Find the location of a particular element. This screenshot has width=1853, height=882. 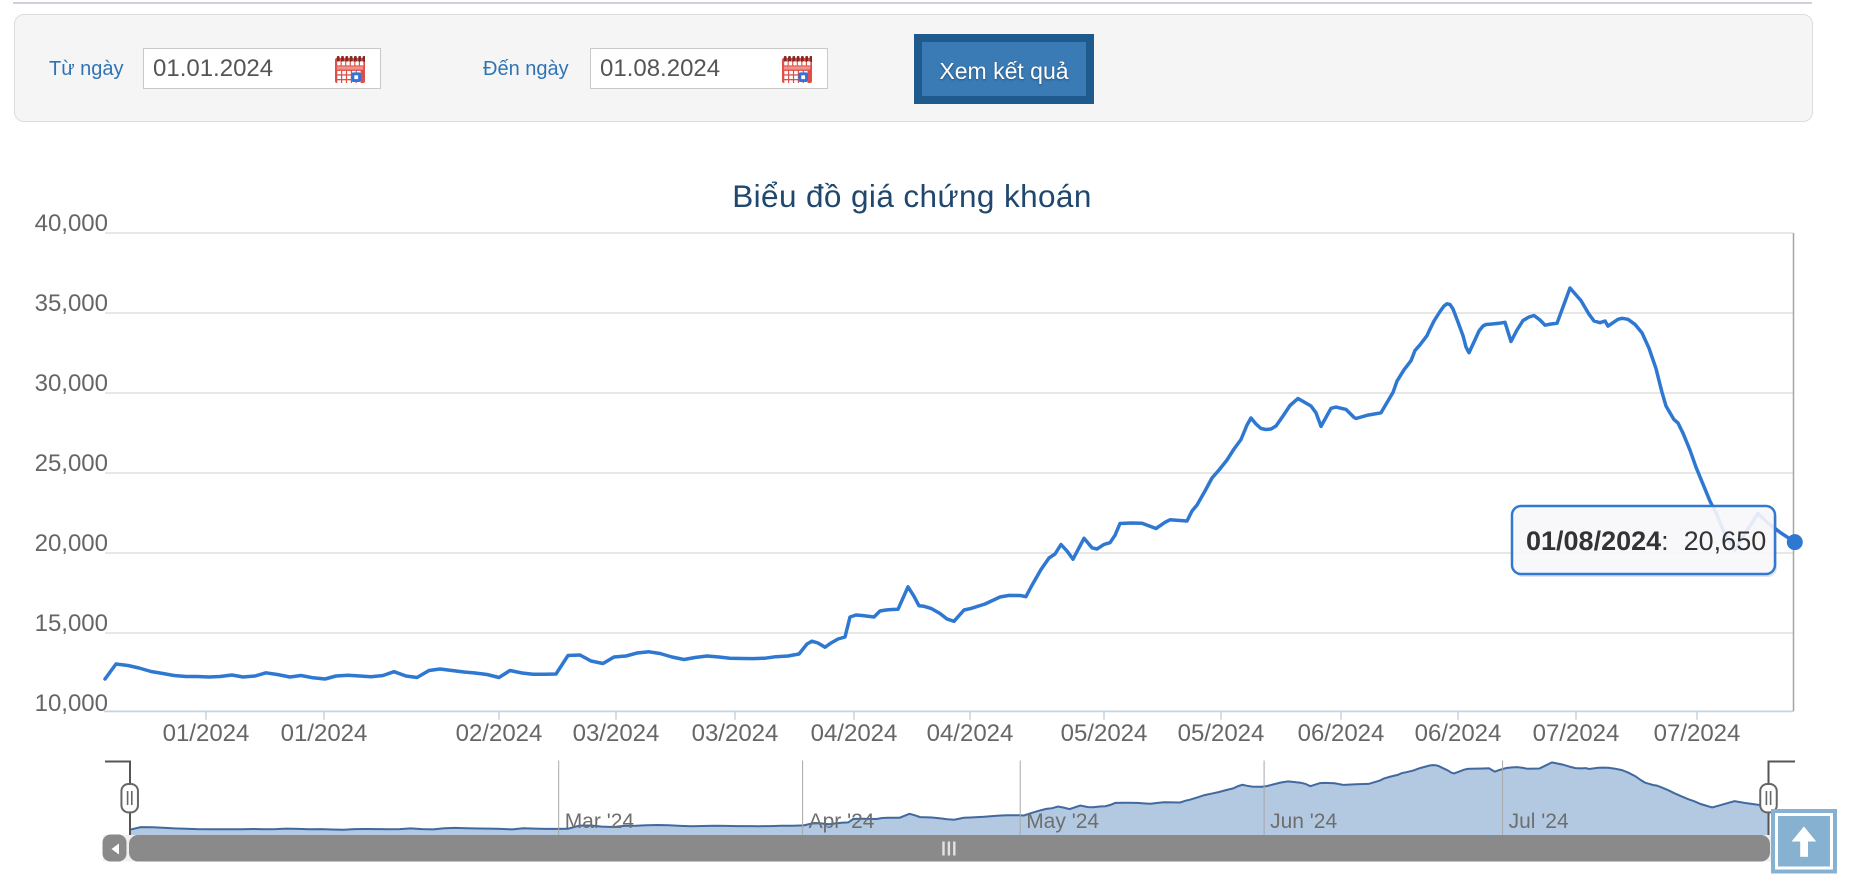

svg-text: May '24 is located at coordinates (1062, 821).